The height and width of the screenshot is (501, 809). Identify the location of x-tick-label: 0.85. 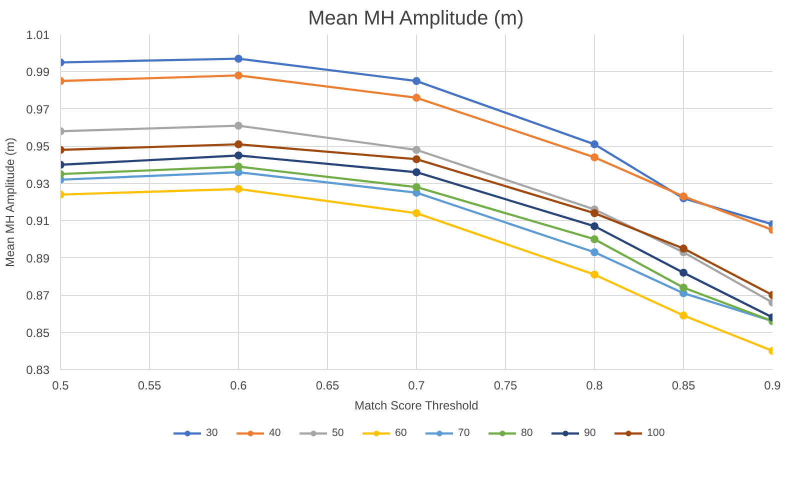
(684, 385).